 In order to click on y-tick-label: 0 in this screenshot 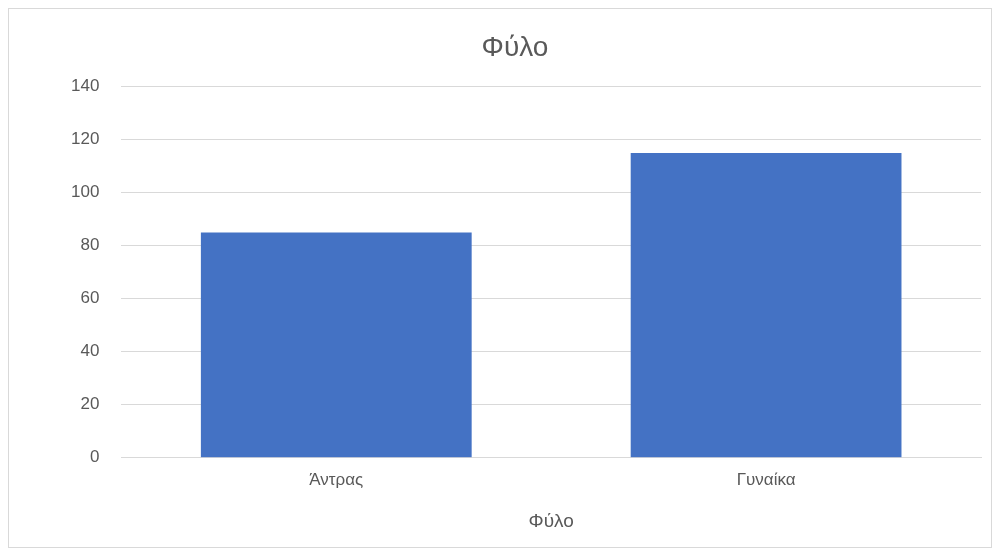, I will do `click(94, 457)`.